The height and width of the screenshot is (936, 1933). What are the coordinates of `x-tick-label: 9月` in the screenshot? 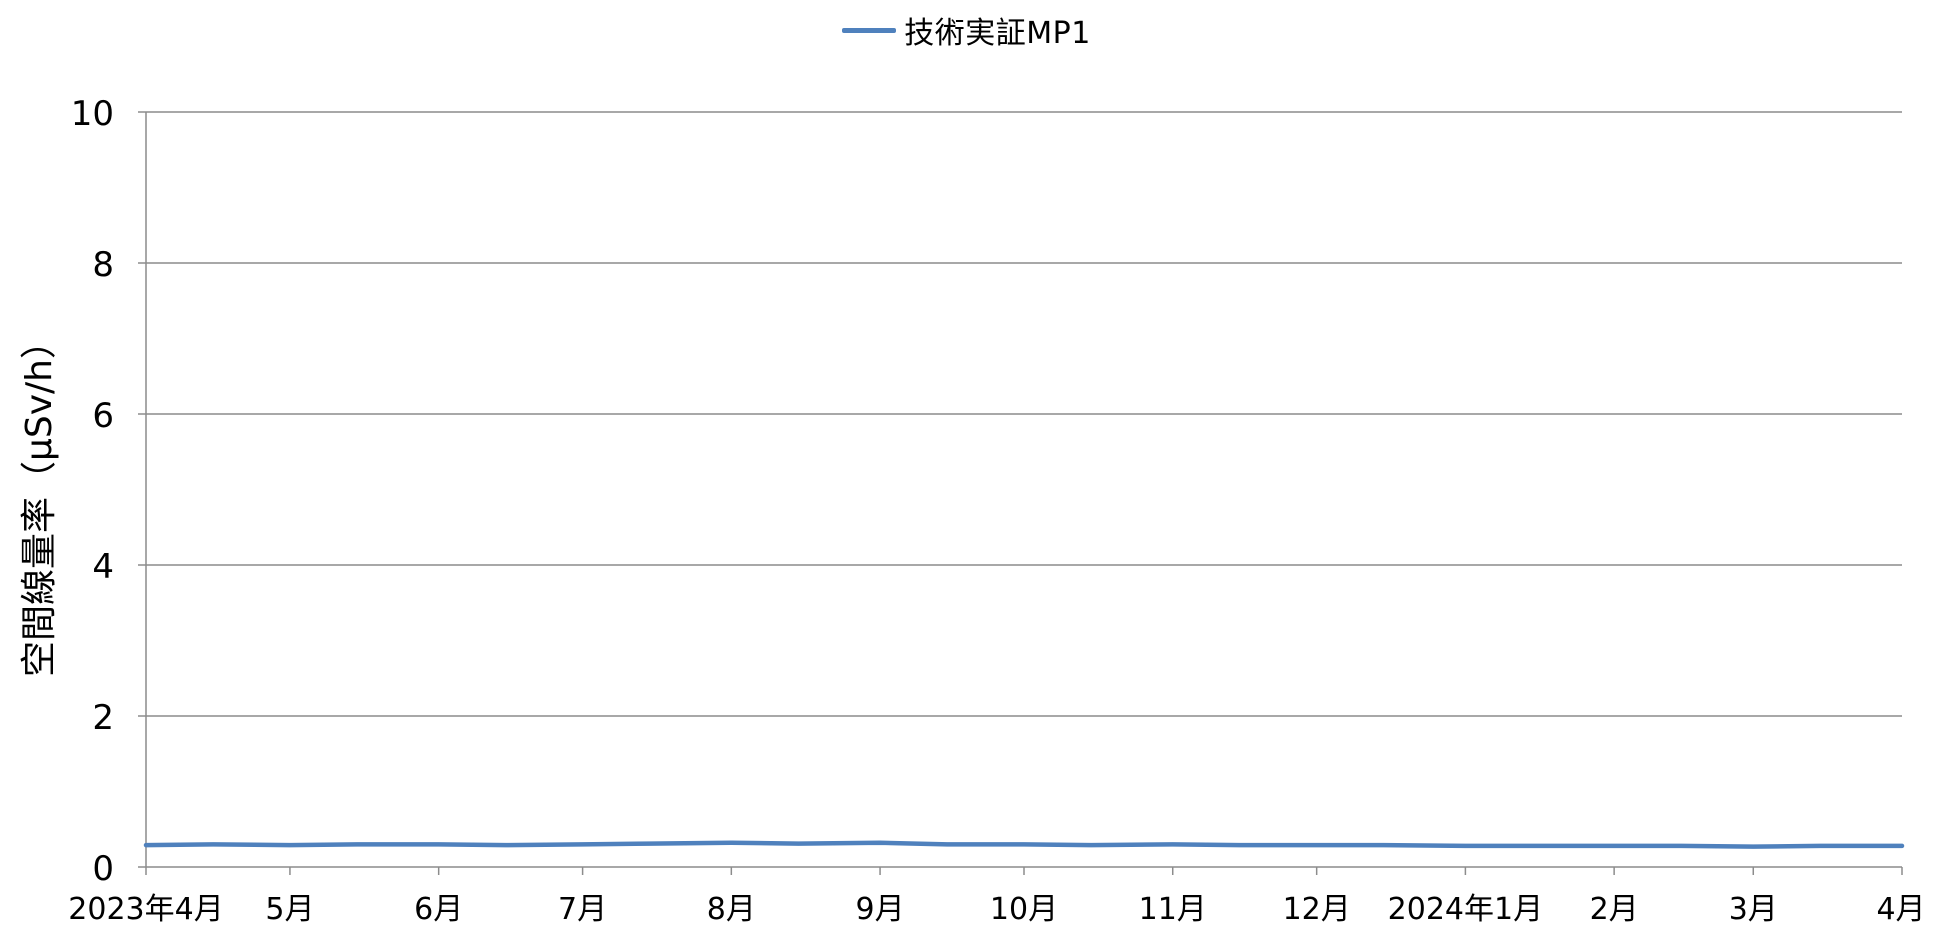 It's located at (880, 909).